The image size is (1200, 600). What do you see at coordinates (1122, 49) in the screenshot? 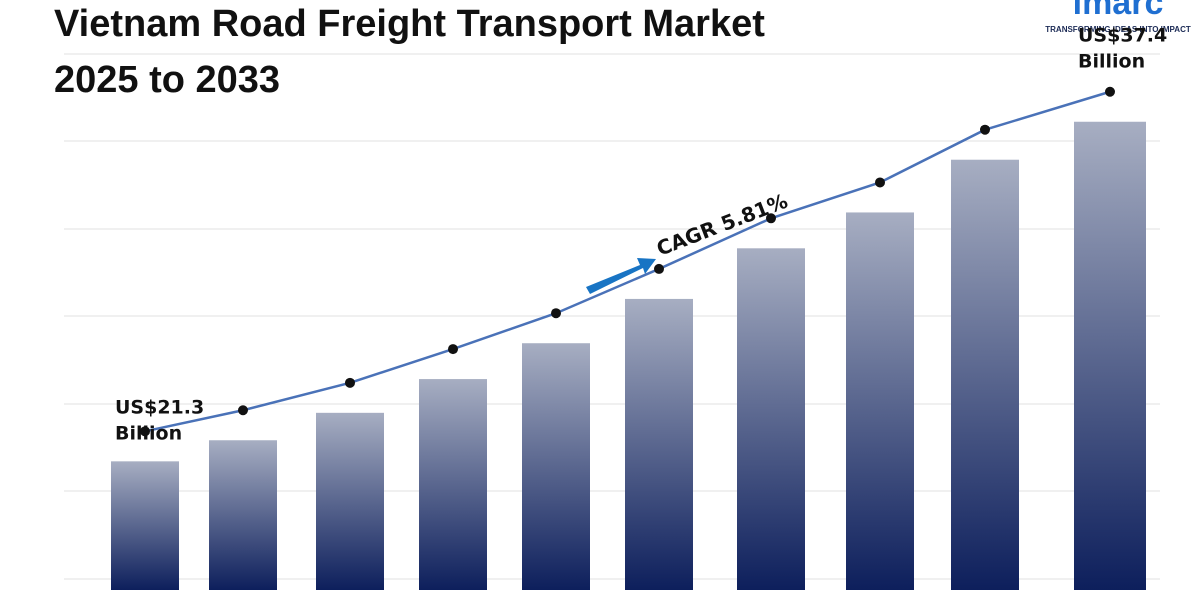
I see `value-label: US$37.4 Billion` at bounding box center [1122, 49].